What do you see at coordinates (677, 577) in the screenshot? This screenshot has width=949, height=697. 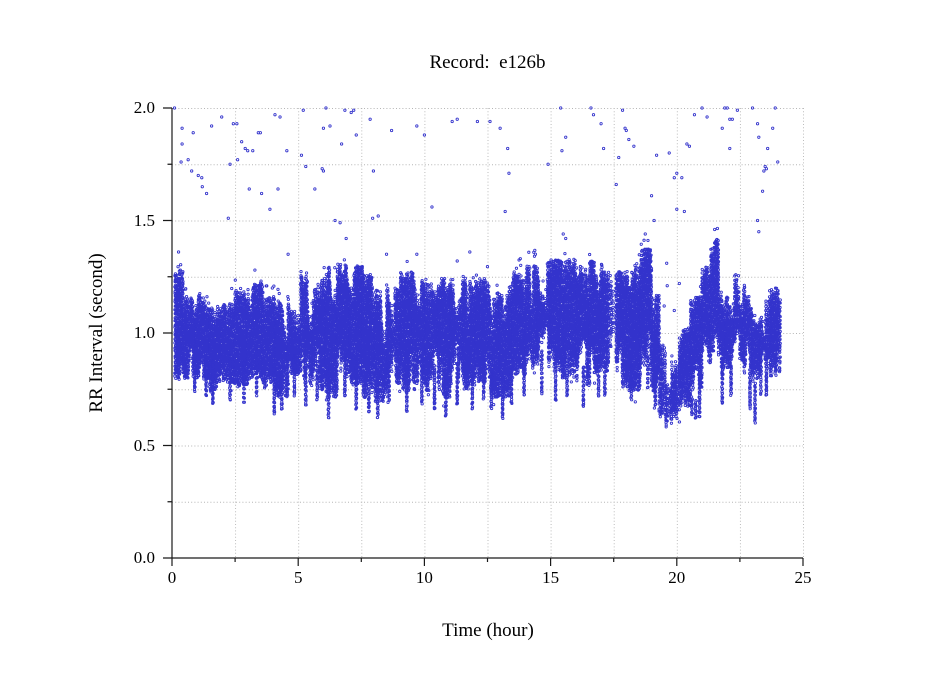 I see `x-tick-label: 20` at bounding box center [677, 577].